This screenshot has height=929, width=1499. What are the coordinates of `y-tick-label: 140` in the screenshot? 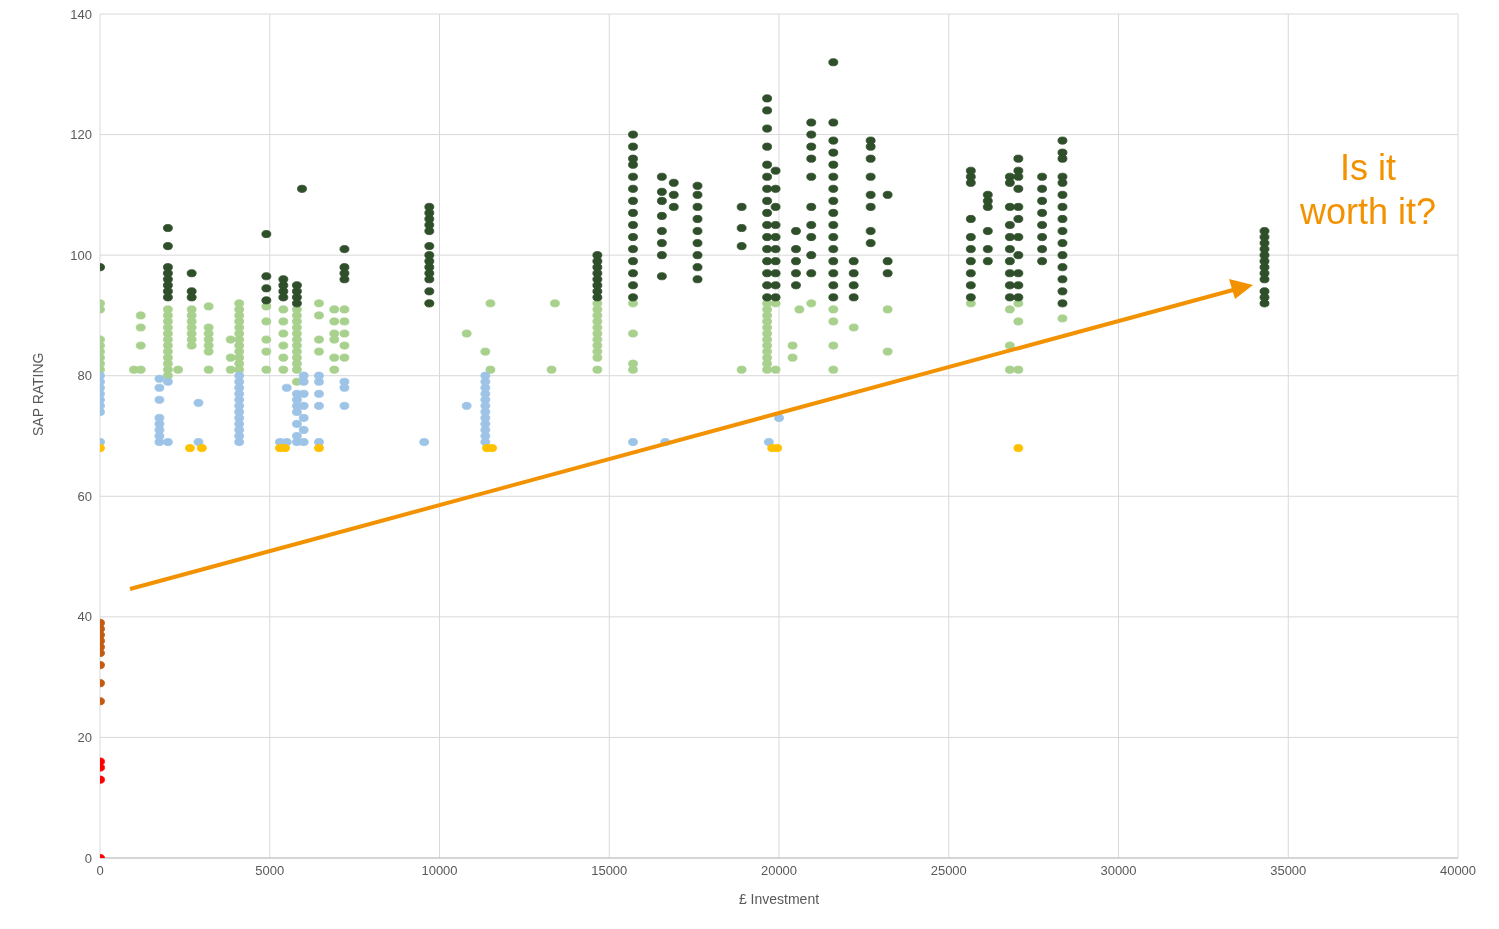 It's located at (81, 14).